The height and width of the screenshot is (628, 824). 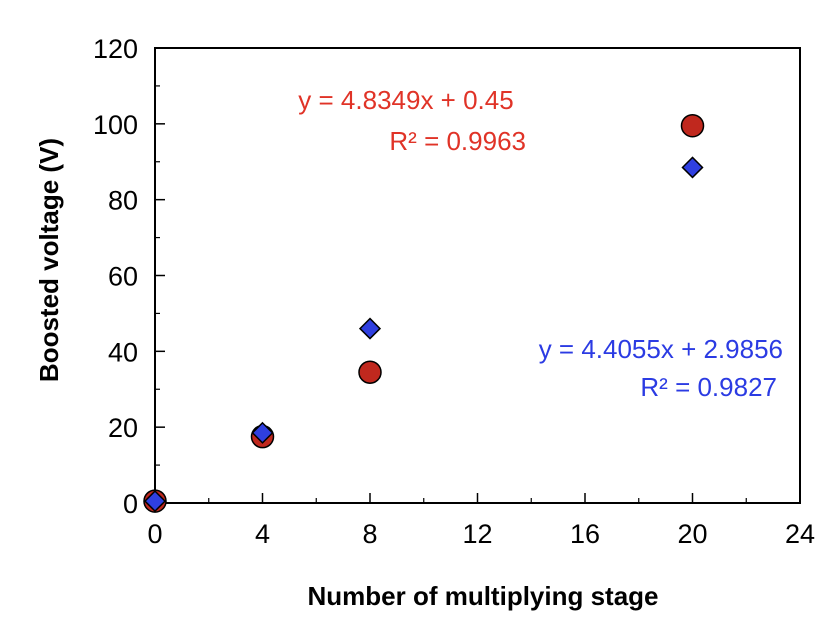 What do you see at coordinates (369, 534) in the screenshot?
I see `x-tick-label: 8` at bounding box center [369, 534].